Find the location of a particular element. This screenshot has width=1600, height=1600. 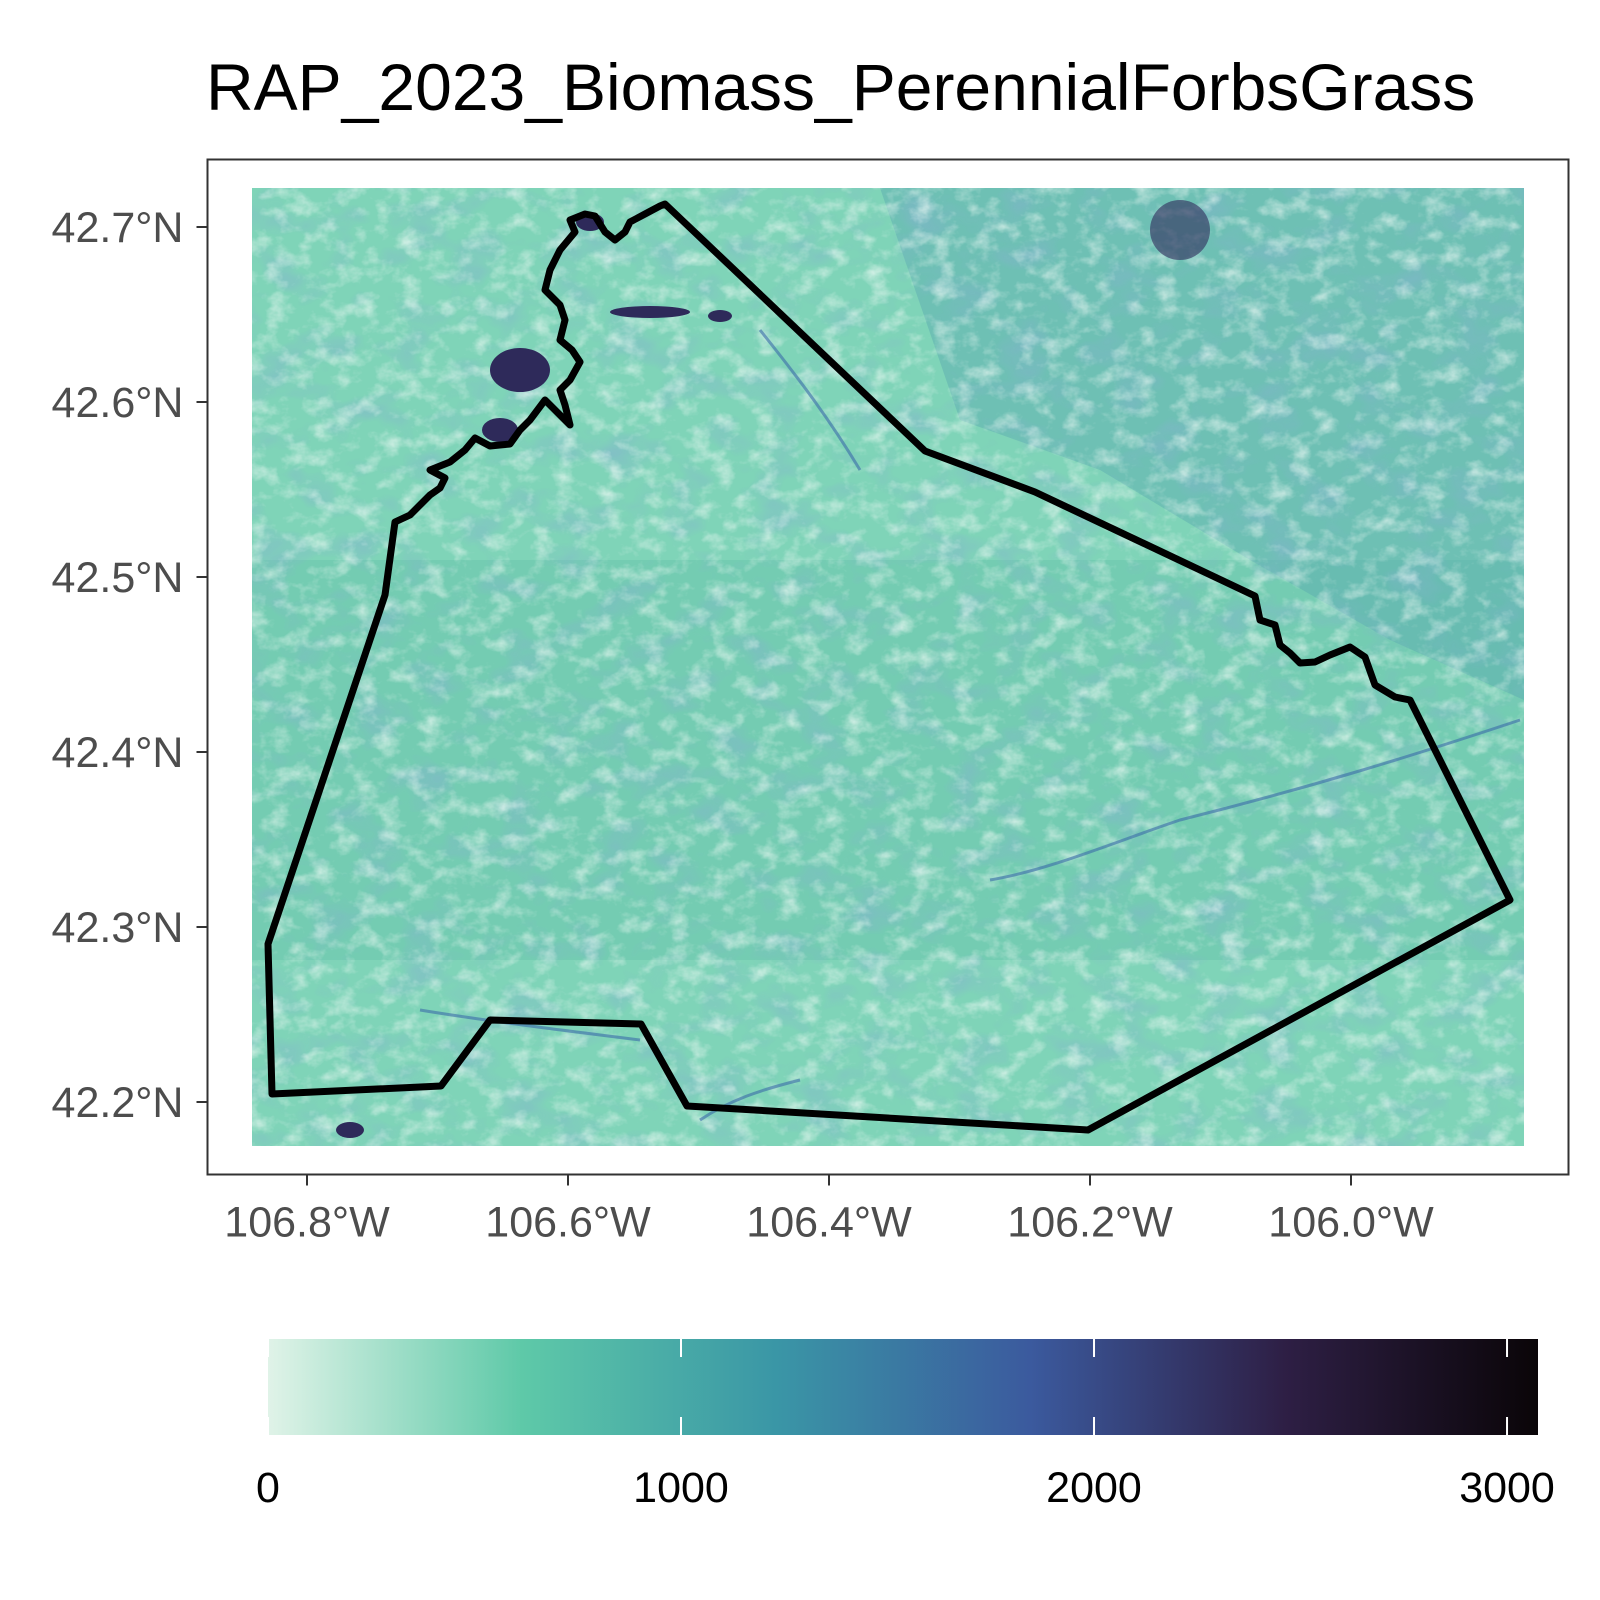

colorbar-legend: 0 1000 2000 3000 is located at coordinates (905, 1425).